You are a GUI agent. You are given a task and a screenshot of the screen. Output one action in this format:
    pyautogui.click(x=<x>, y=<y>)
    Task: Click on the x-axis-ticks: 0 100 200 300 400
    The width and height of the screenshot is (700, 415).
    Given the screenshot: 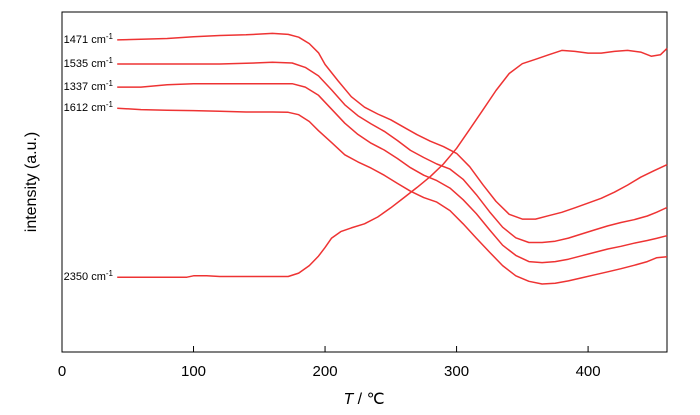 What is the action you would take?
    pyautogui.click(x=329, y=363)
    